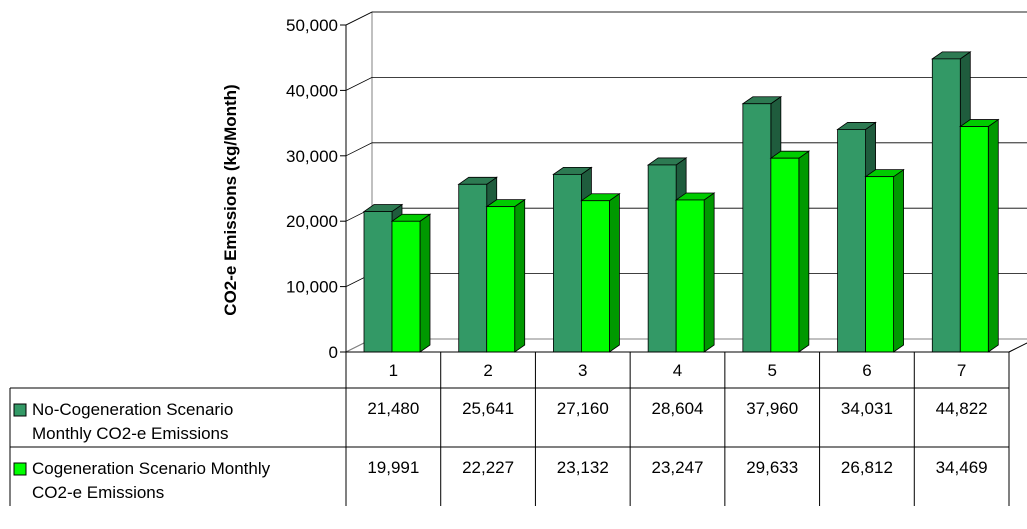 The image size is (1027, 529). I want to click on category-label: 7, so click(961, 370).